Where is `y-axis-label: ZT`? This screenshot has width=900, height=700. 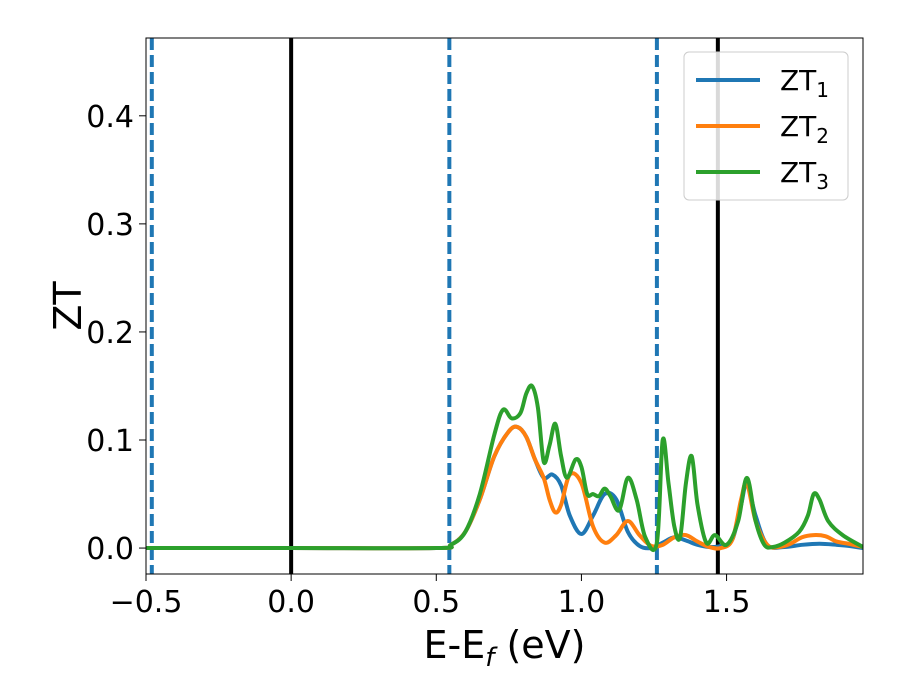 y-axis-label: ZT is located at coordinates (68, 306).